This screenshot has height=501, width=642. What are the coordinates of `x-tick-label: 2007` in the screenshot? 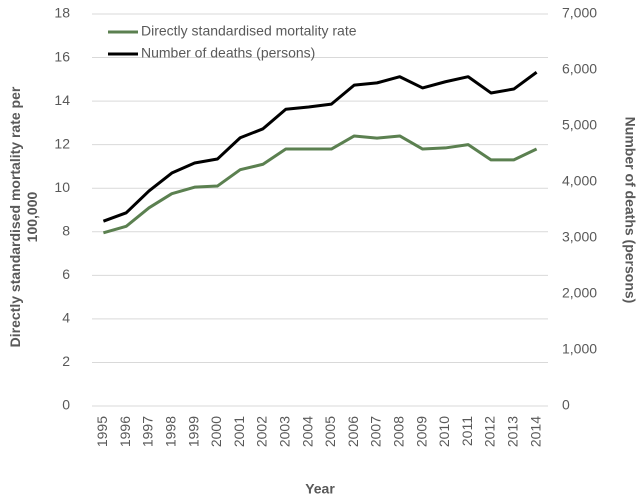 It's located at (376, 431).